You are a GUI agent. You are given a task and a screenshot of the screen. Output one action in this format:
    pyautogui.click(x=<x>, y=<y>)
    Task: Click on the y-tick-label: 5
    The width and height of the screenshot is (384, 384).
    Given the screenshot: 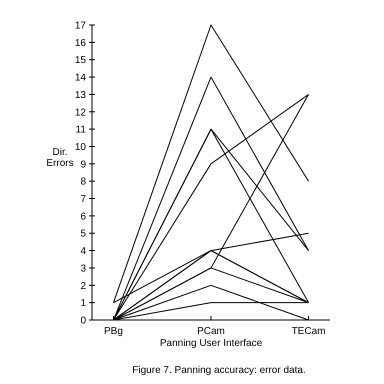 What is the action you would take?
    pyautogui.click(x=83, y=234)
    